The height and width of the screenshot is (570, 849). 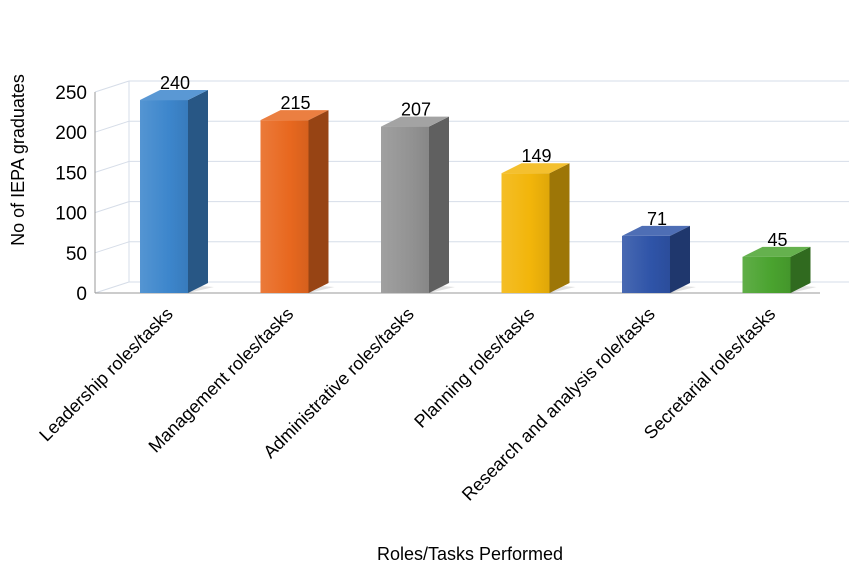 What do you see at coordinates (295, 103) in the screenshot?
I see `data-label: 215` at bounding box center [295, 103].